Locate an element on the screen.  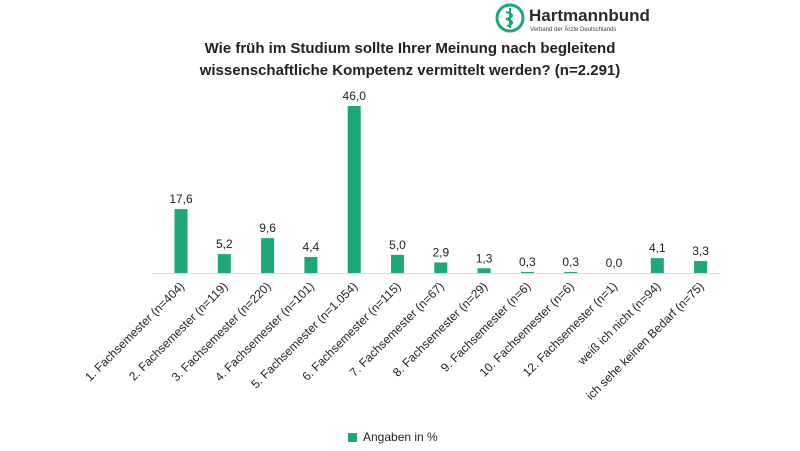
data-label: 1,3 is located at coordinates (484, 258).